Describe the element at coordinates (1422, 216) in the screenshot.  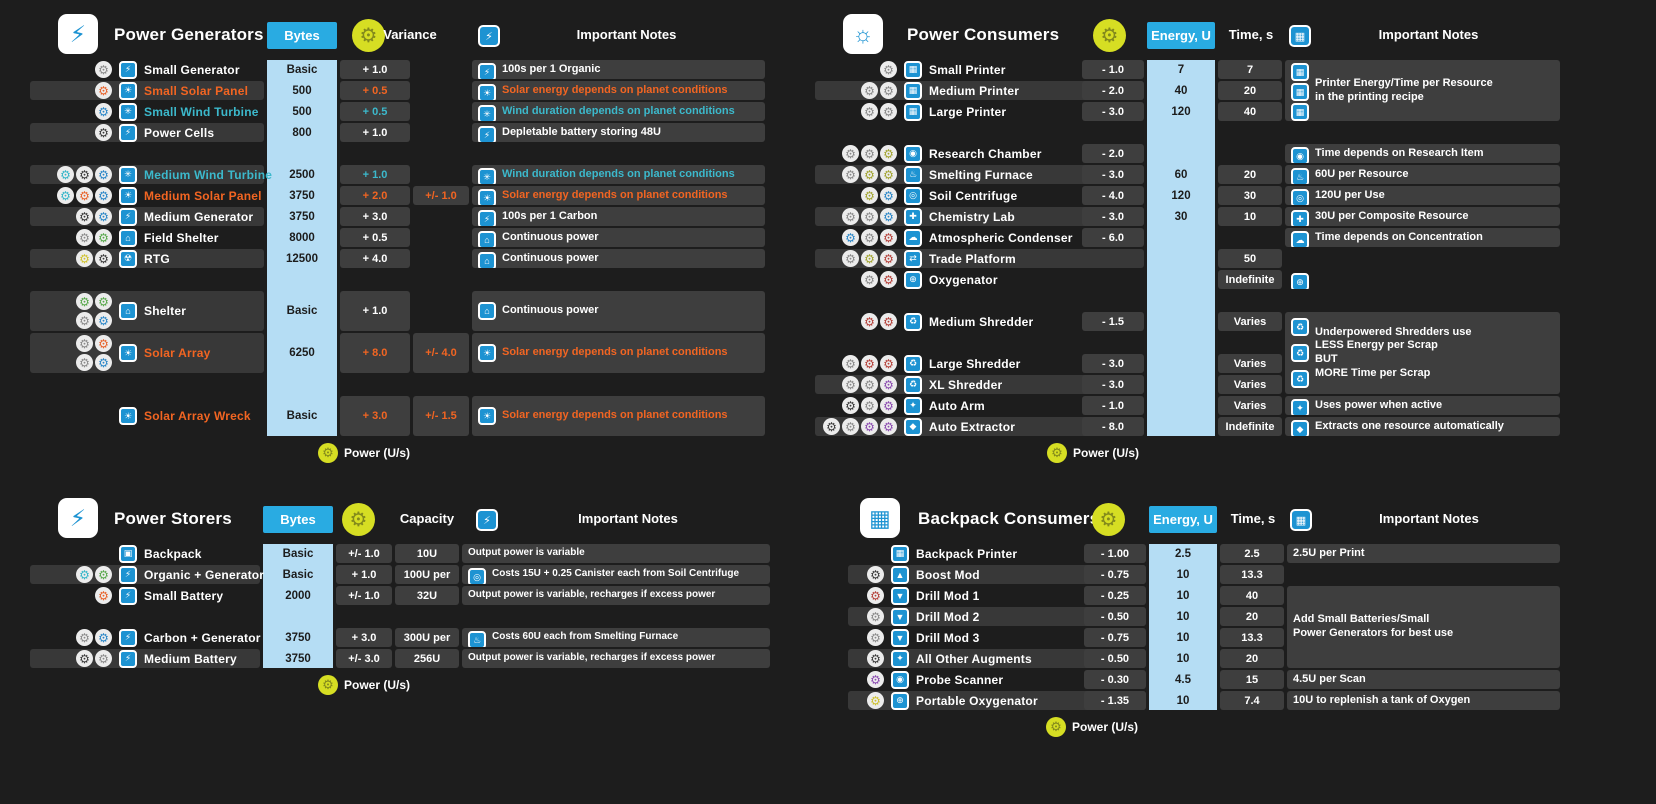
I see `note: ✚ 30U per Composite Resource` at that location.